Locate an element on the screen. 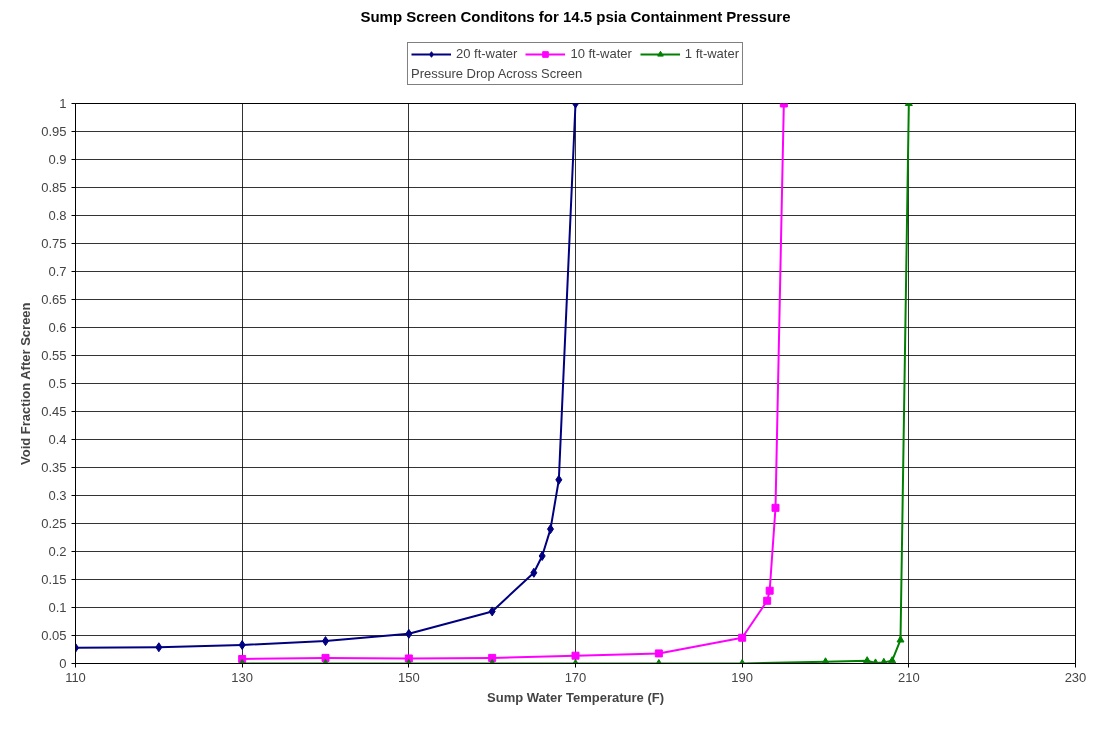 This screenshot has width=1119, height=743. x-axis-title: Sump Water Temperature (F) is located at coordinates (575, 697).